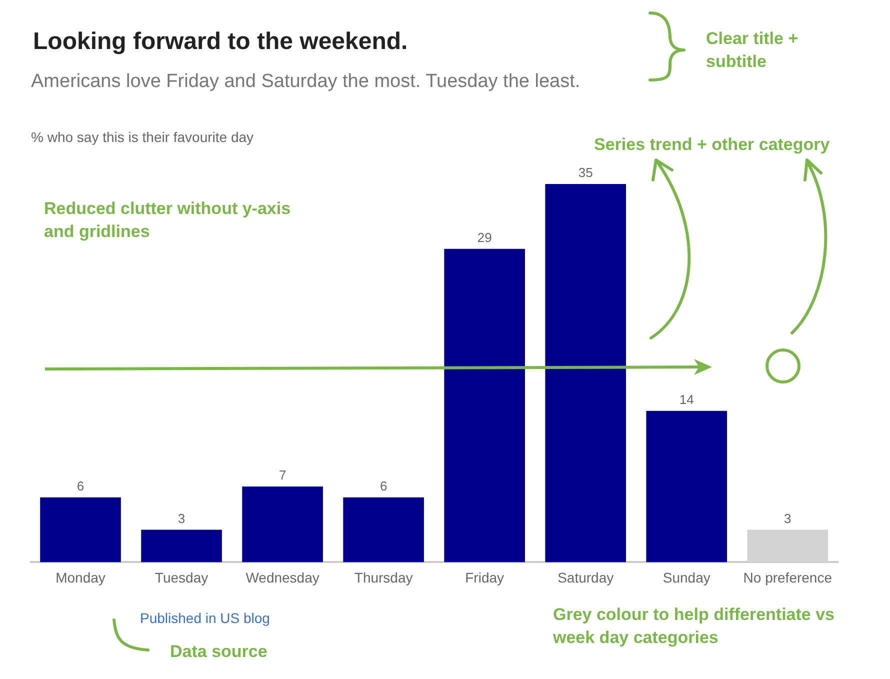  What do you see at coordinates (181, 577) in the screenshot?
I see `x-tick-label: Tuesday` at bounding box center [181, 577].